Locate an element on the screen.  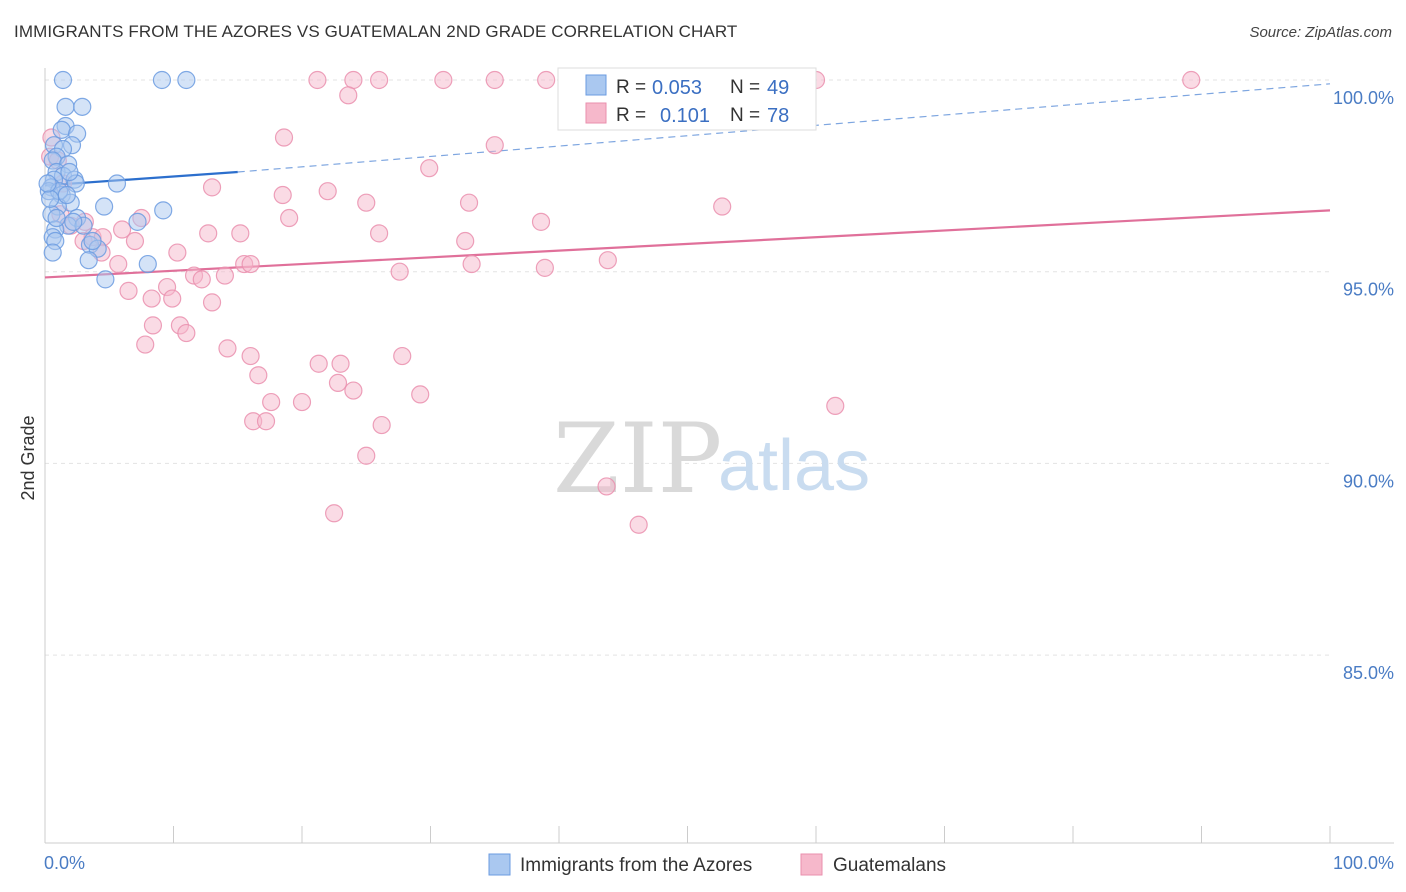
stats-n-label-azores: N = is located at coordinates (745, 87).